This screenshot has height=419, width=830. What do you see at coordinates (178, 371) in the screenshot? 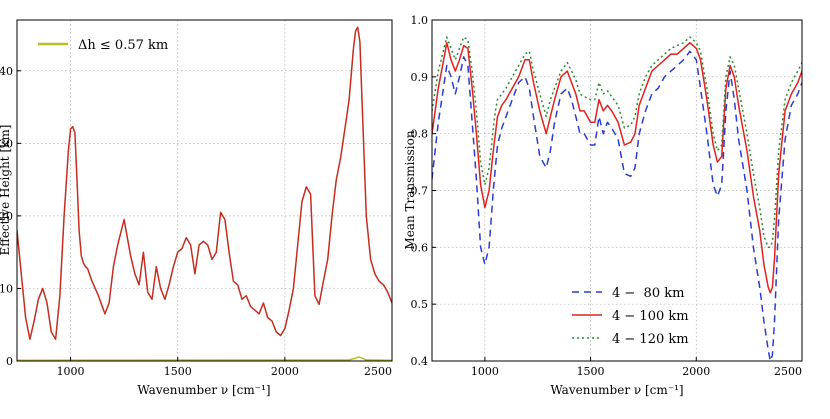
I see `x-tick-label-left: 1500` at bounding box center [178, 371].